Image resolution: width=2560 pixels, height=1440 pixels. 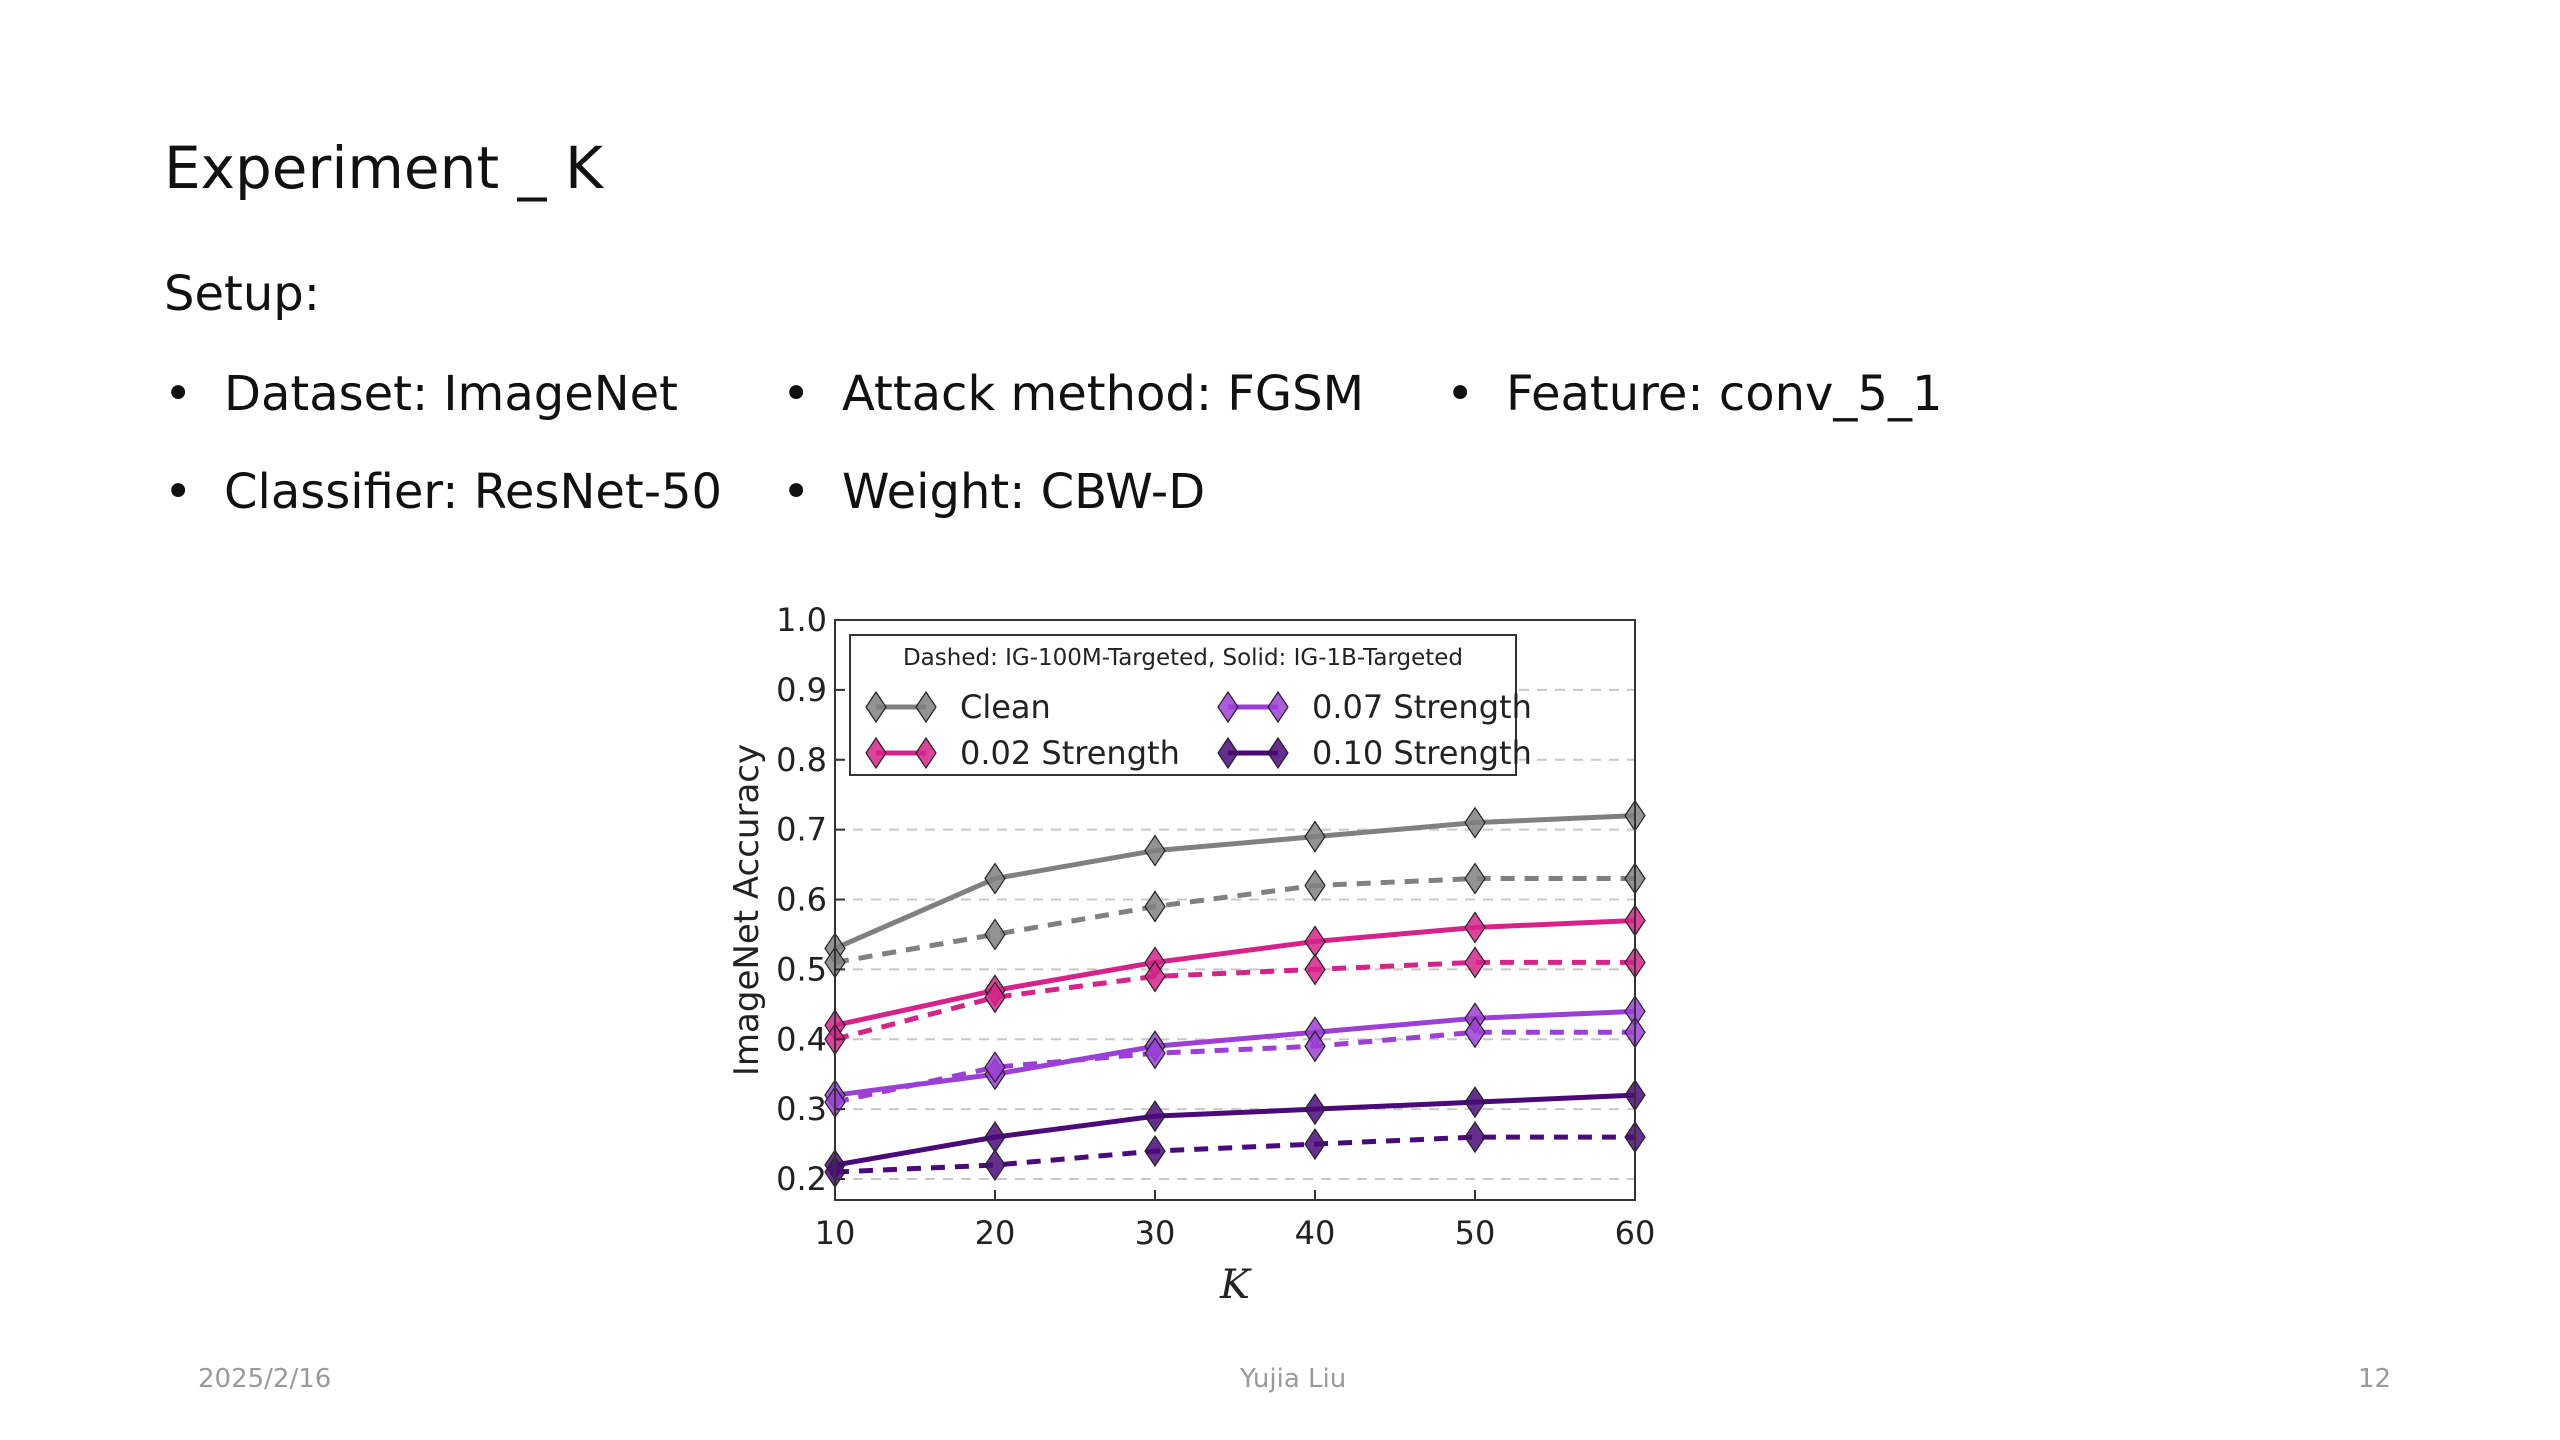 What do you see at coordinates (801, 969) in the screenshot?
I see `y-tick-label: 0.5` at bounding box center [801, 969].